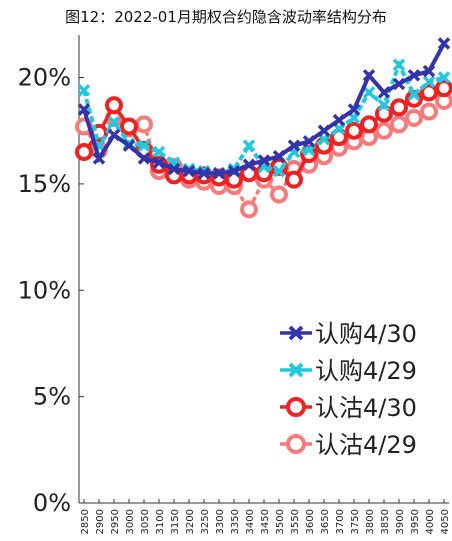 The height and width of the screenshot is (541, 452). Describe the element at coordinates (366, 334) in the screenshot. I see `legend-label: 认购4/30` at that location.